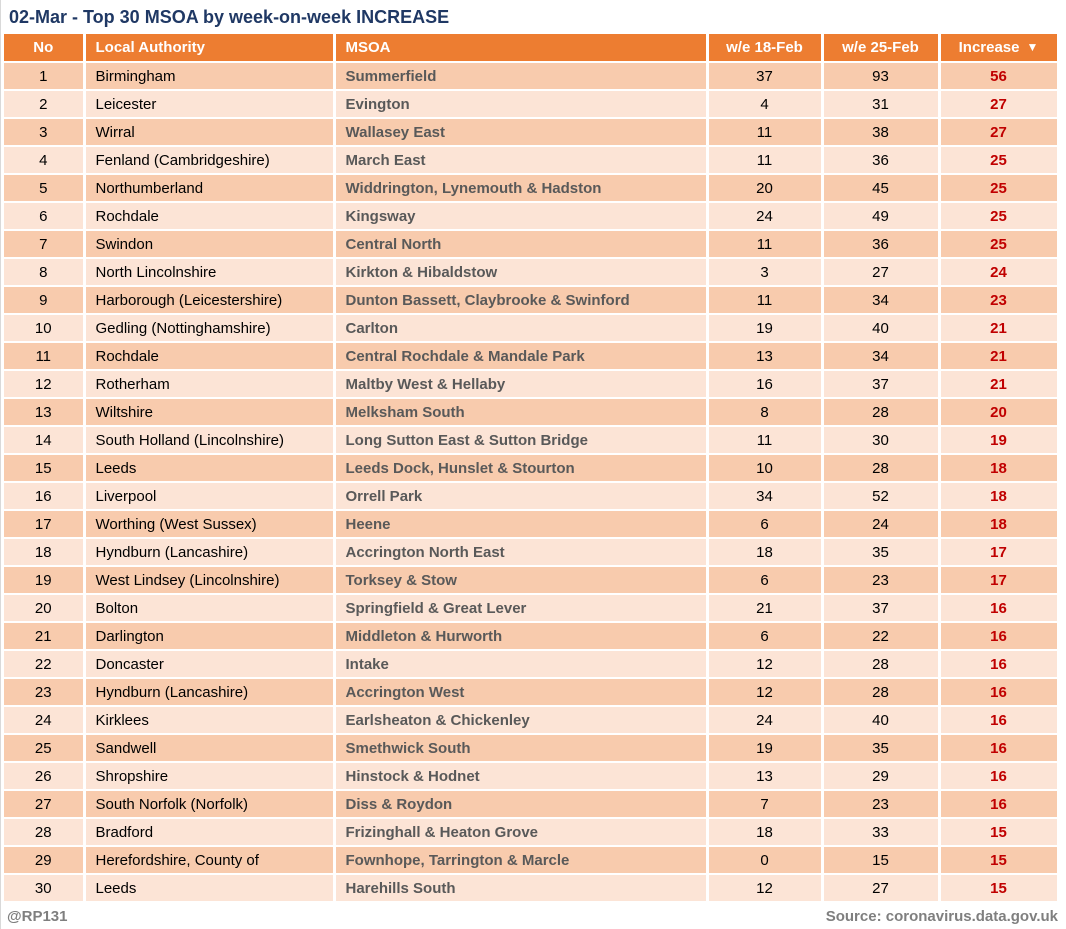 The width and height of the screenshot is (1066, 929). I want to click on table-row: 10 Gedling (Nottinghamshire) Carlton 19 40 21, so click(532, 328).